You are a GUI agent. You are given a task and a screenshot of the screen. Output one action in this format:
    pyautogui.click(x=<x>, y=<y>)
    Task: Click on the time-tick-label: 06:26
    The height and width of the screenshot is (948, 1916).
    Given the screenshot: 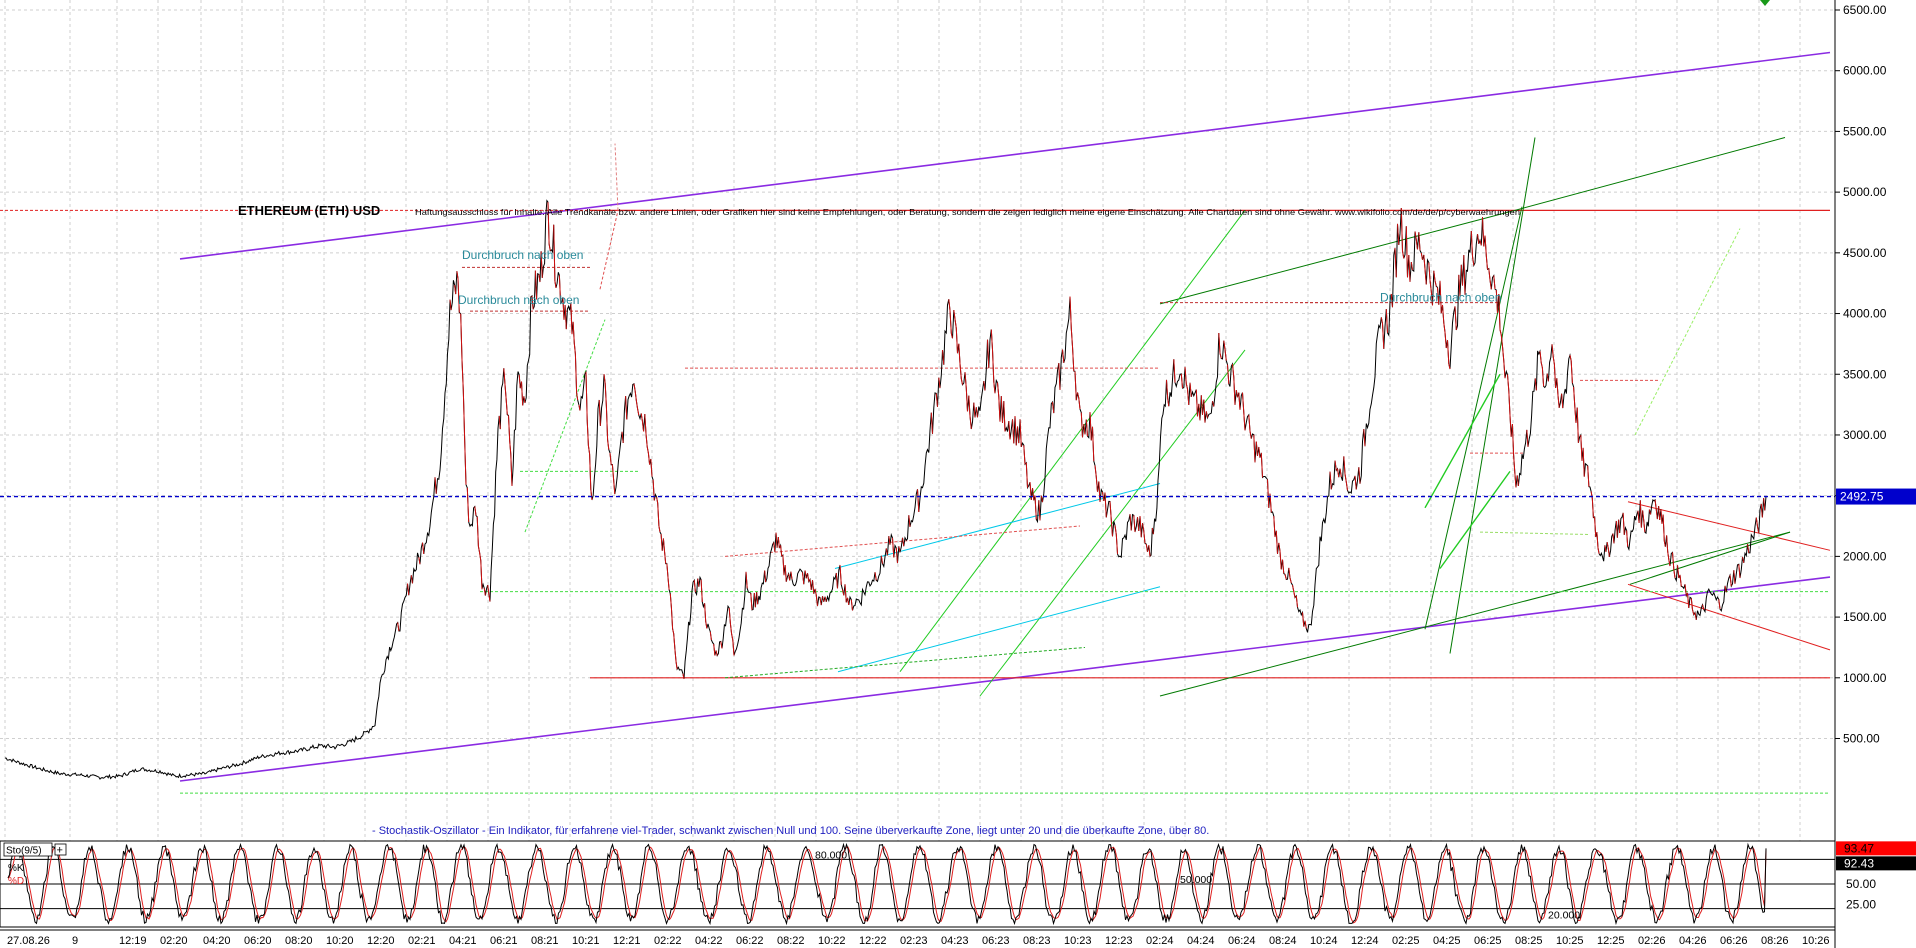 What is the action you would take?
    pyautogui.click(x=1734, y=941)
    